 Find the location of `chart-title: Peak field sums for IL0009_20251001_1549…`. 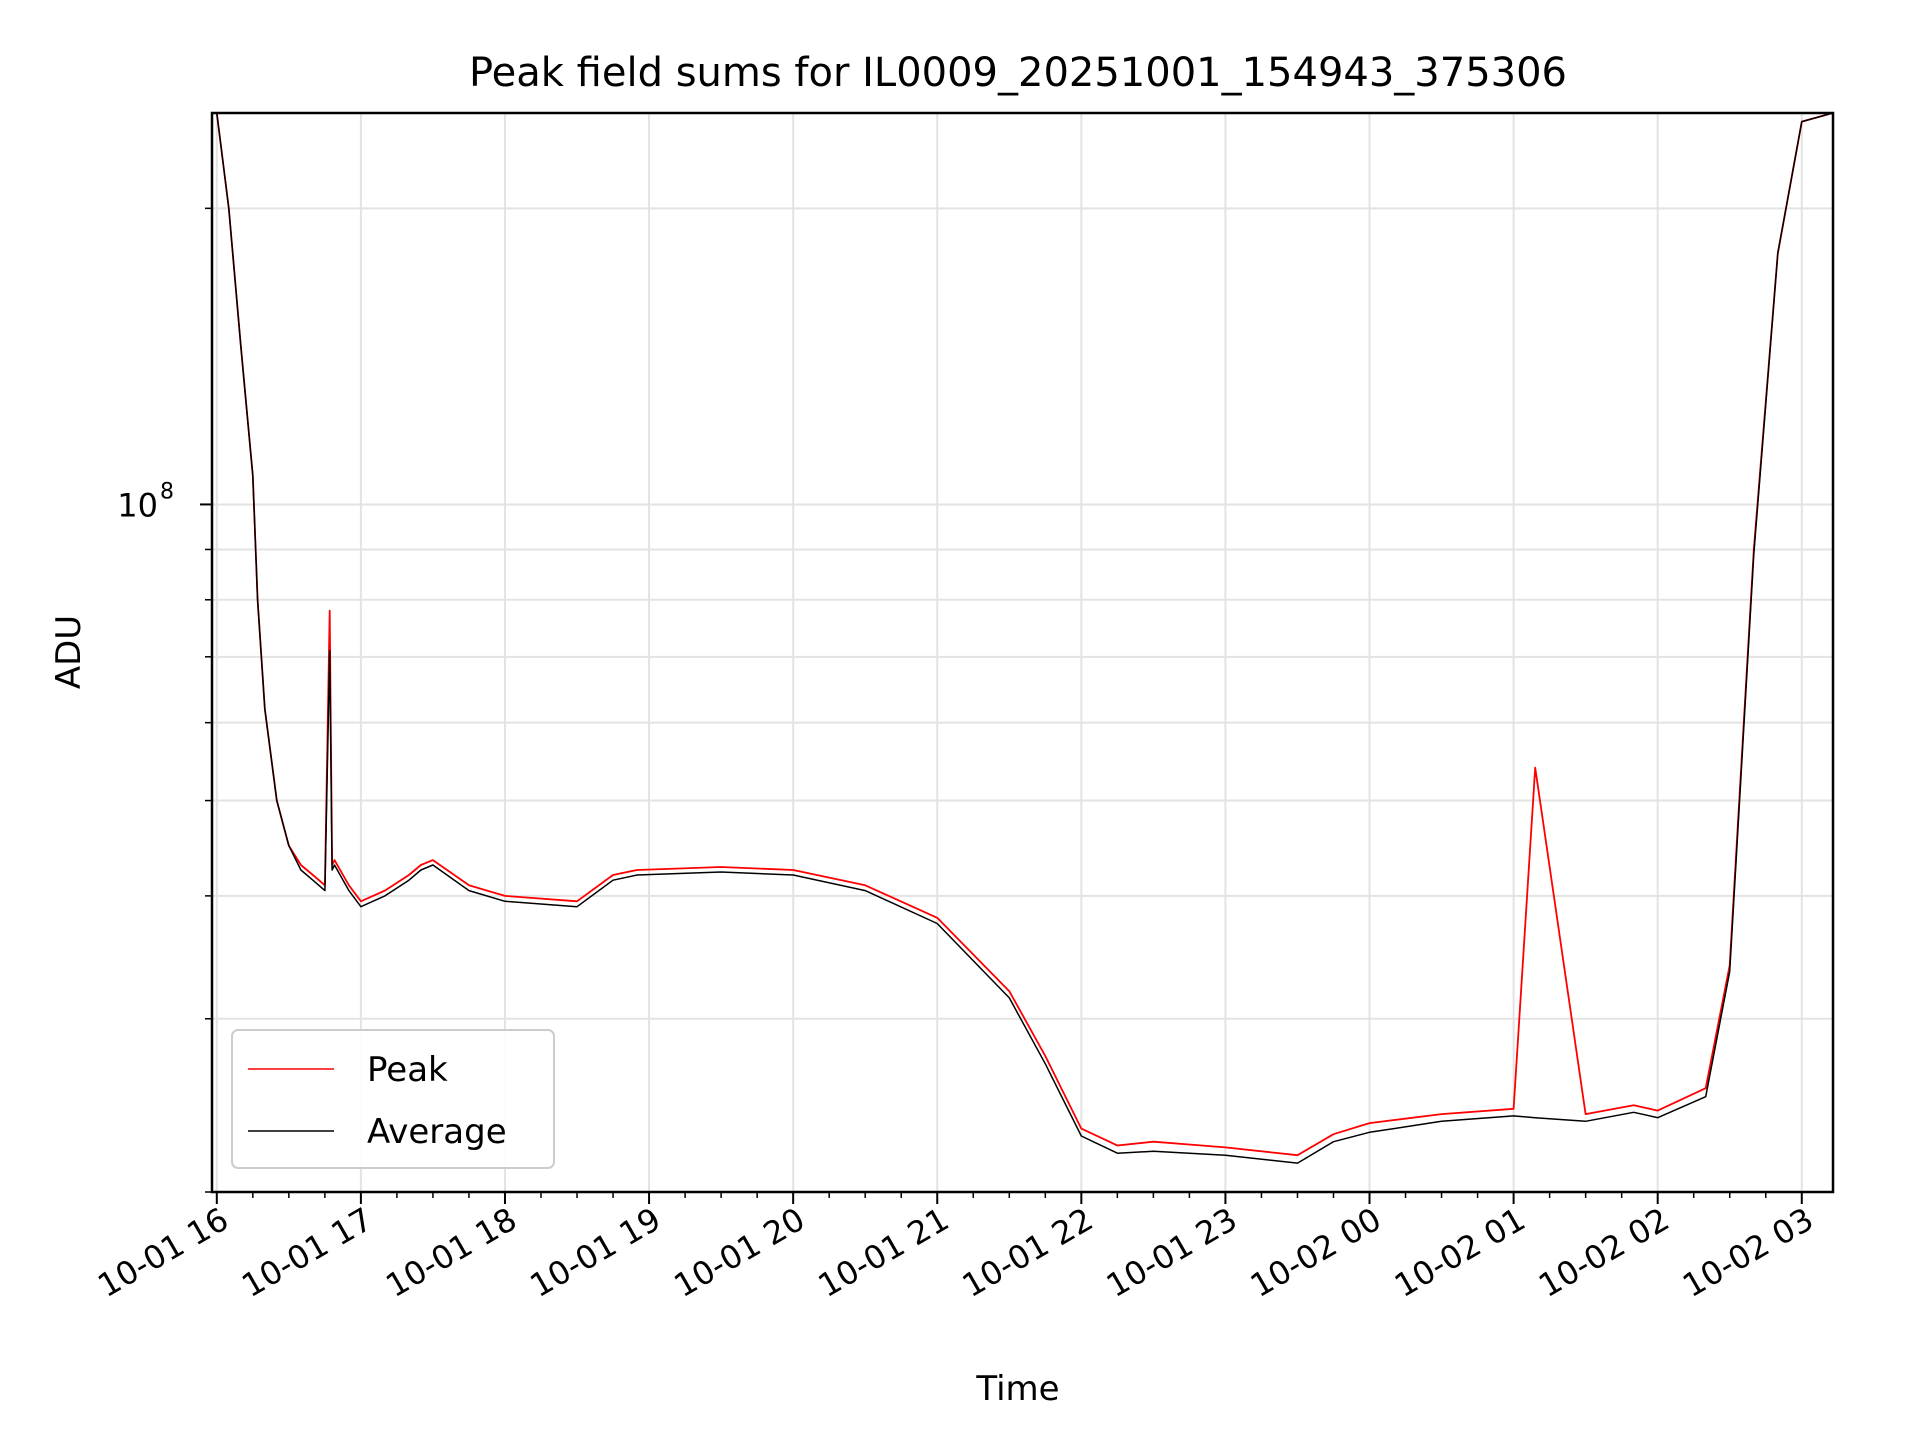

chart-title: Peak field sums for IL0009_20251001_1549… is located at coordinates (1018, 73).